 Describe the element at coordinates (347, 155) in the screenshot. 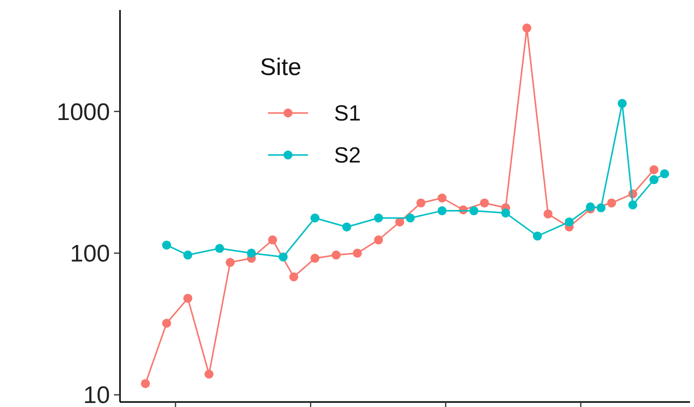

I see `legend-label: S2` at that location.